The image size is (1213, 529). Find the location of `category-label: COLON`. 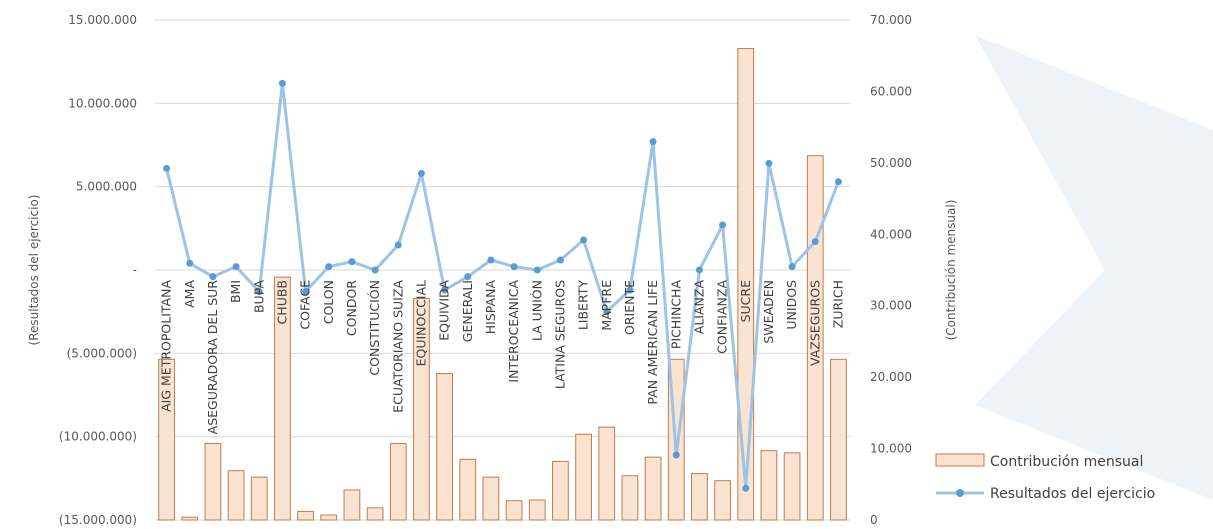

category-label: COLON is located at coordinates (328, 302).